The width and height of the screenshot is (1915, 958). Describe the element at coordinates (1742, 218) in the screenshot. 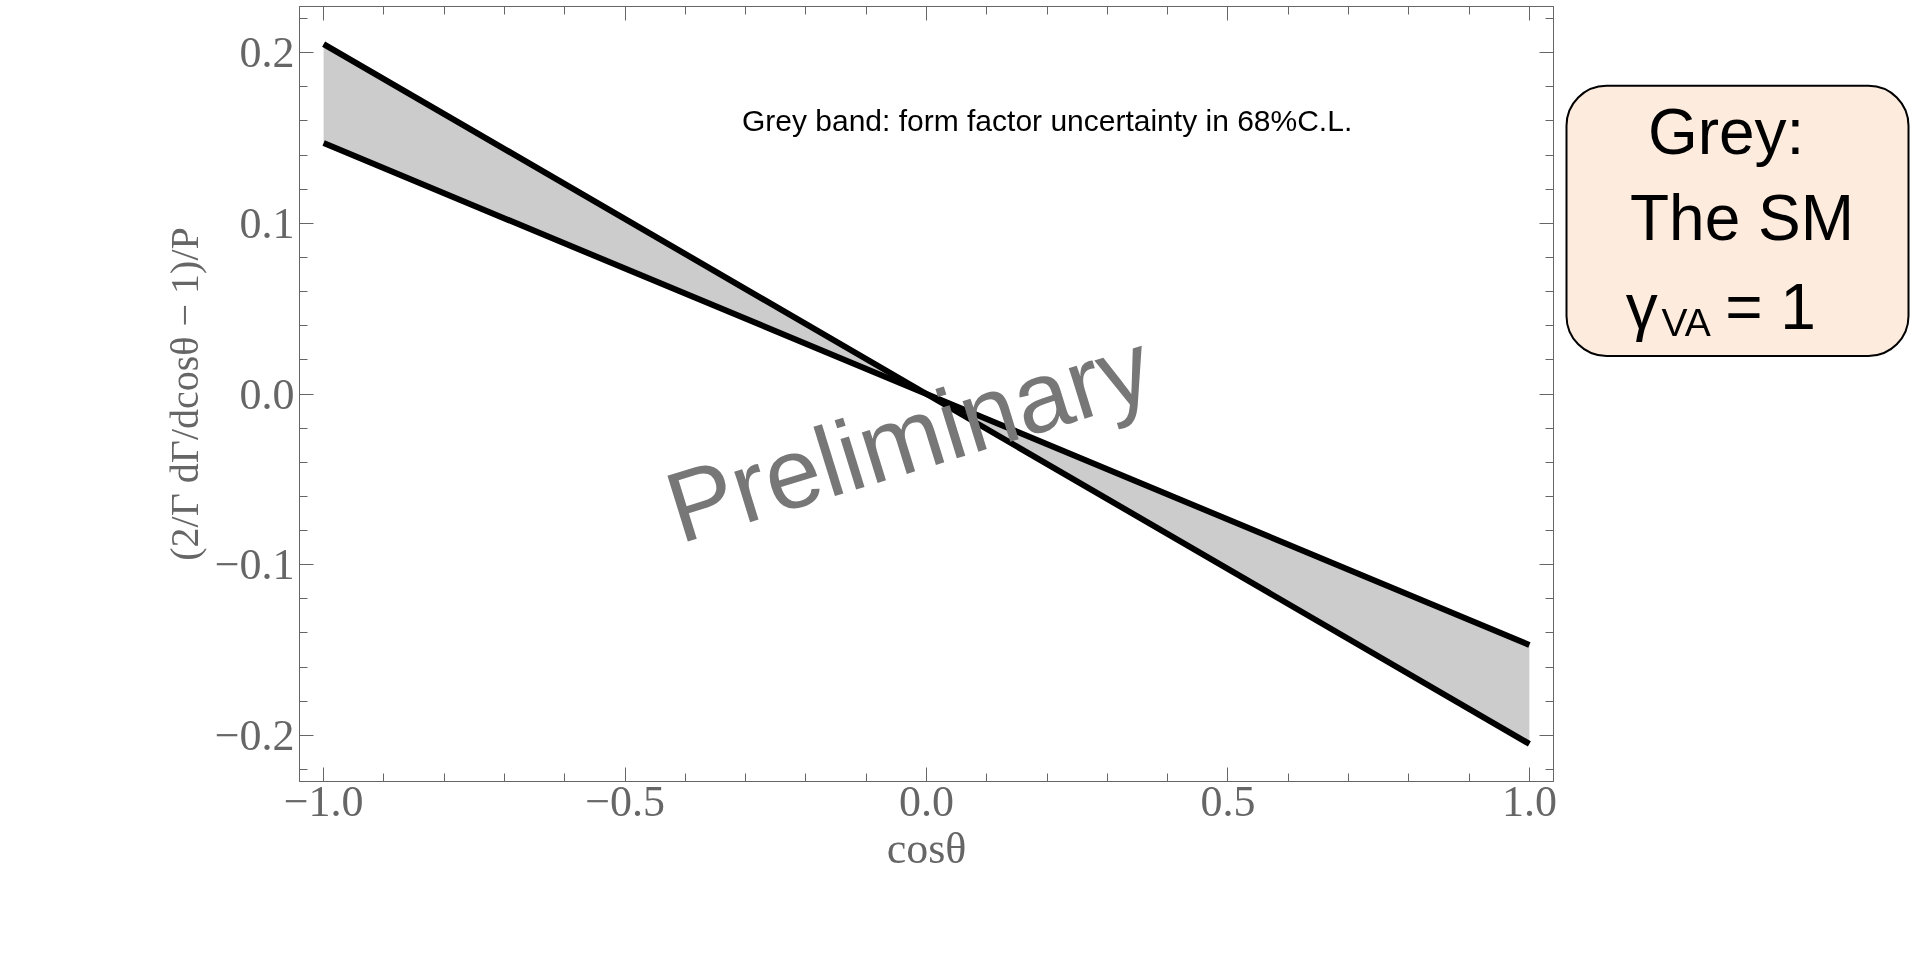

I see `text: The SM` at that location.